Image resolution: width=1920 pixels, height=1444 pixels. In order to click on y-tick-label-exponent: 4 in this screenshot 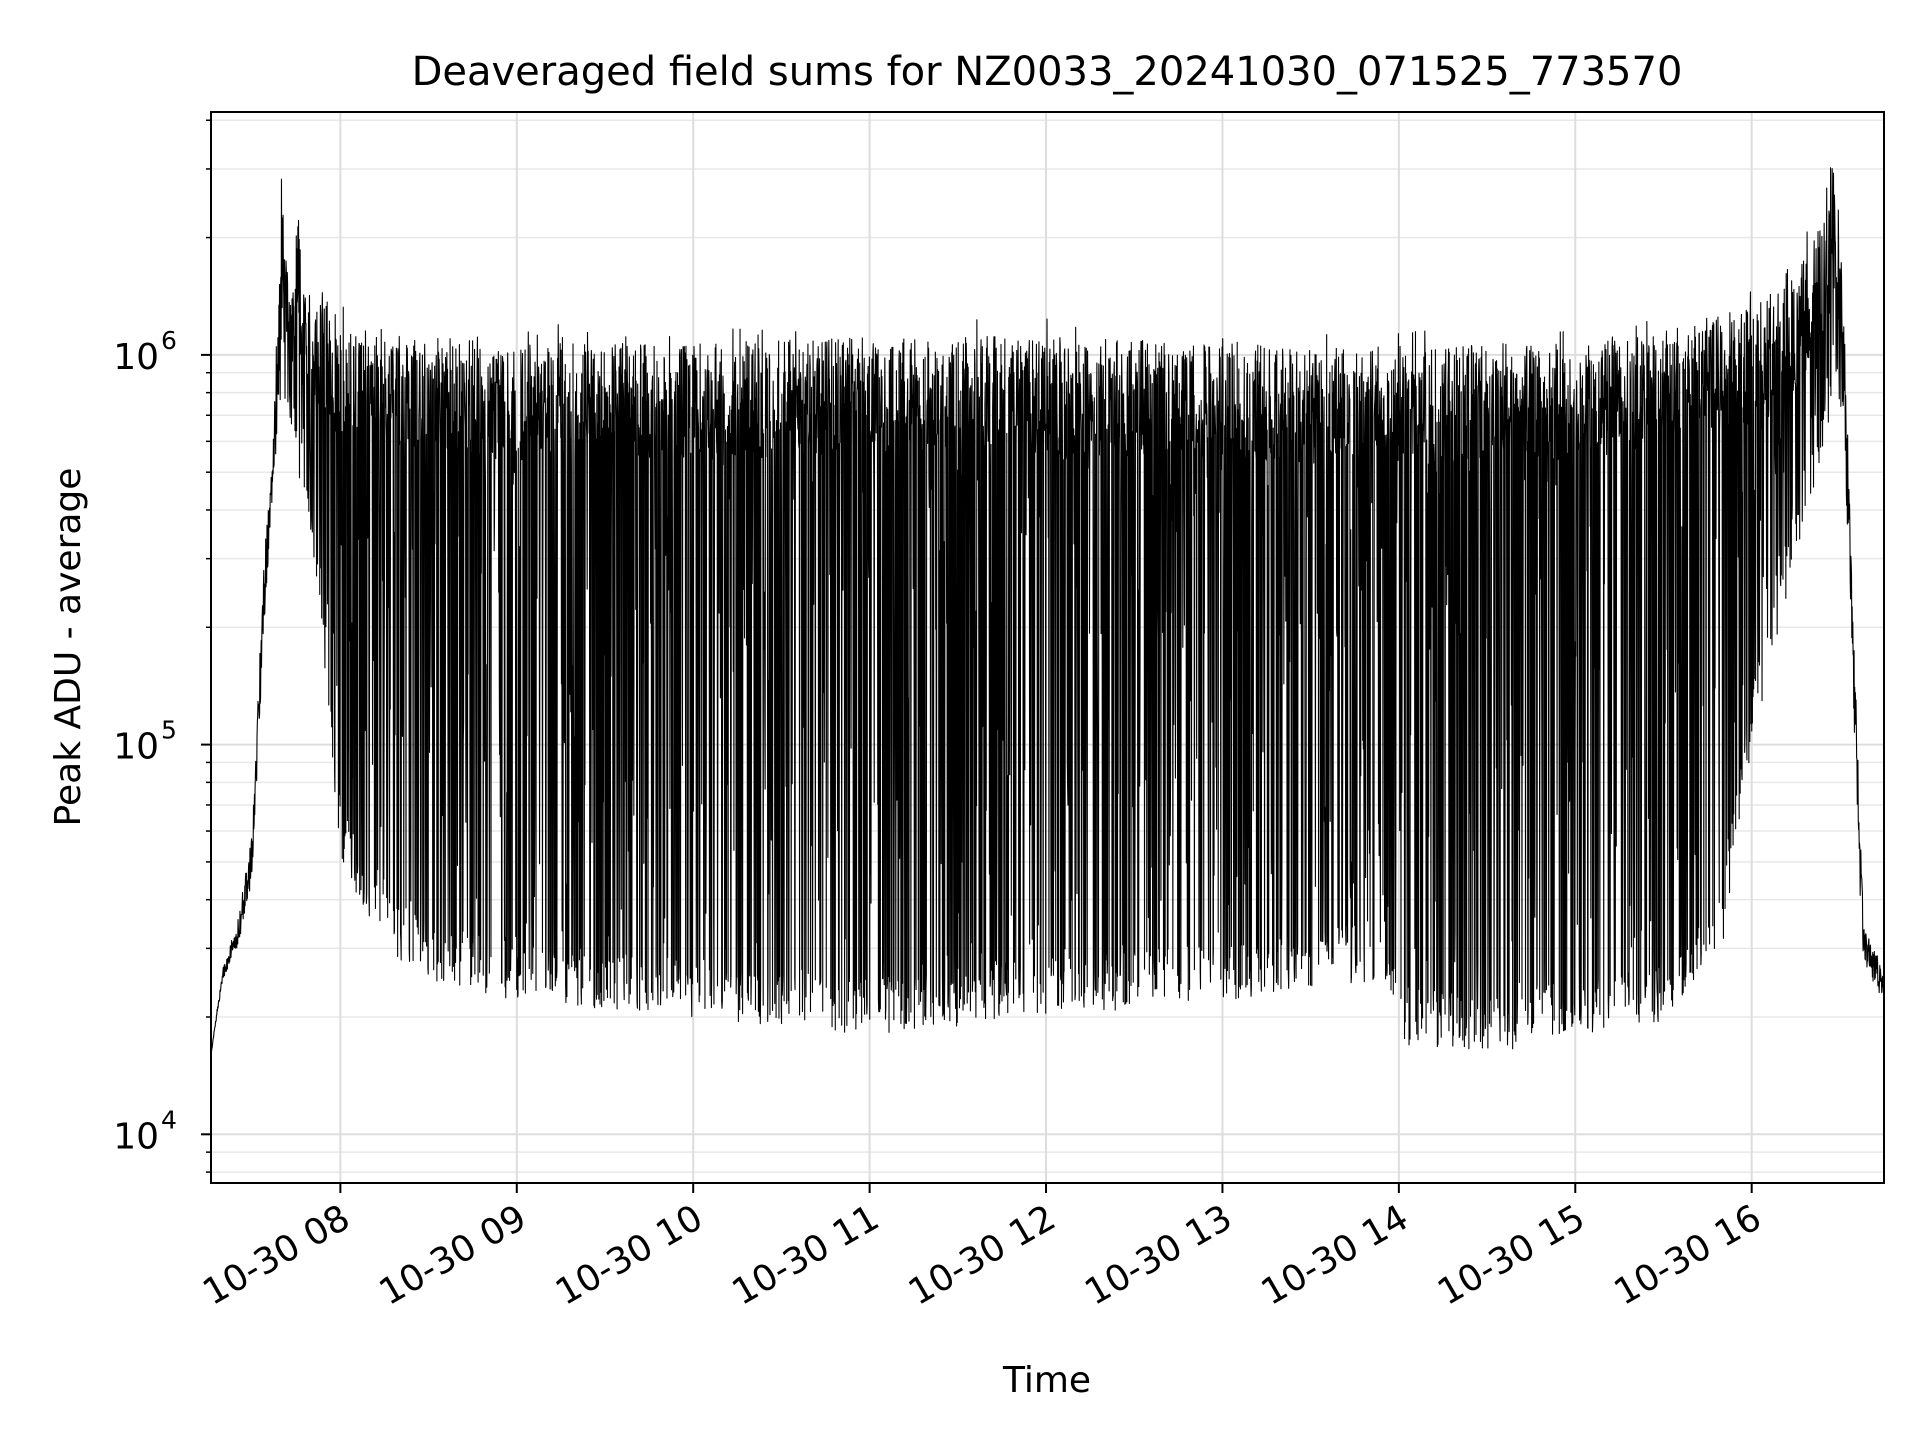, I will do `click(169, 1119)`.